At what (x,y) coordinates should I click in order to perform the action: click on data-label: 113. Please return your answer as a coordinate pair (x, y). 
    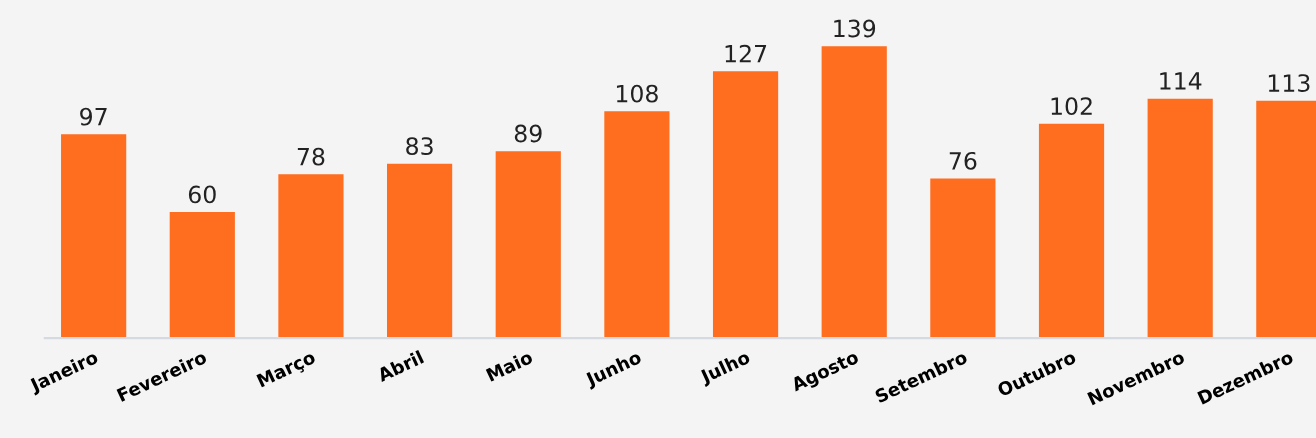
    Looking at the image, I should click on (1289, 83).